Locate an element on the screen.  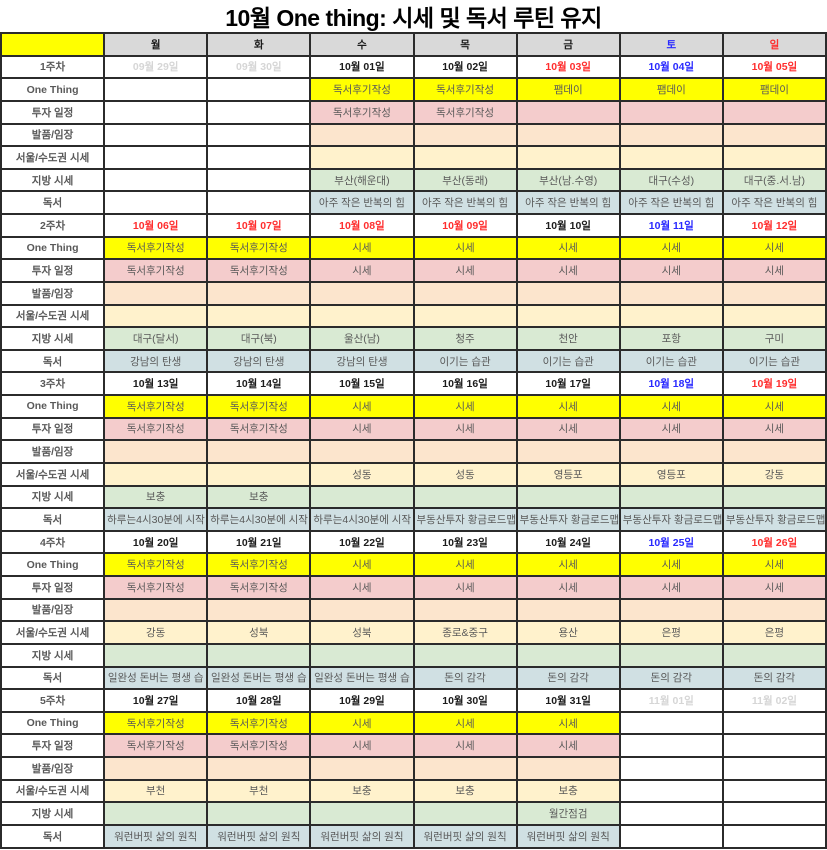
day-cell: 은평 is located at coordinates (774, 632).